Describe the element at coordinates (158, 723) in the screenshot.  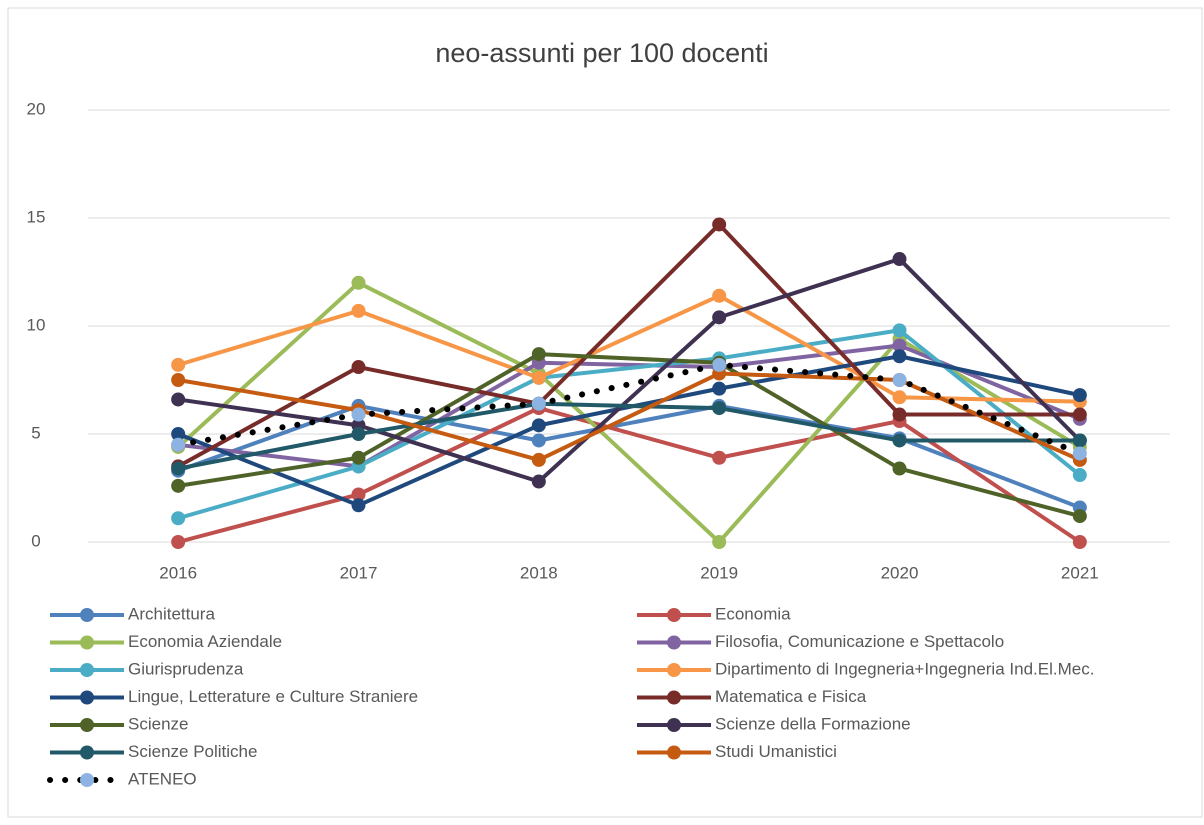
I see `legend-label: Scienze` at that location.